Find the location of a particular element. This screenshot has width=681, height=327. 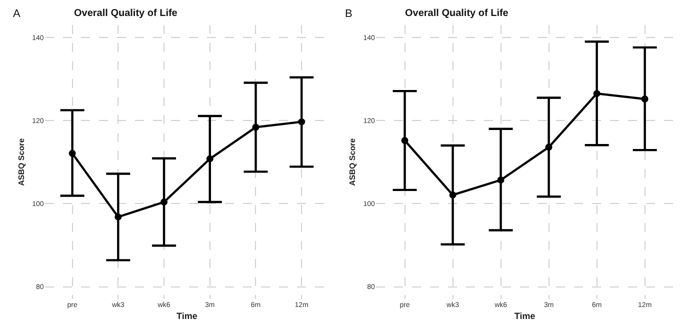

text: B is located at coordinates (348, 14).